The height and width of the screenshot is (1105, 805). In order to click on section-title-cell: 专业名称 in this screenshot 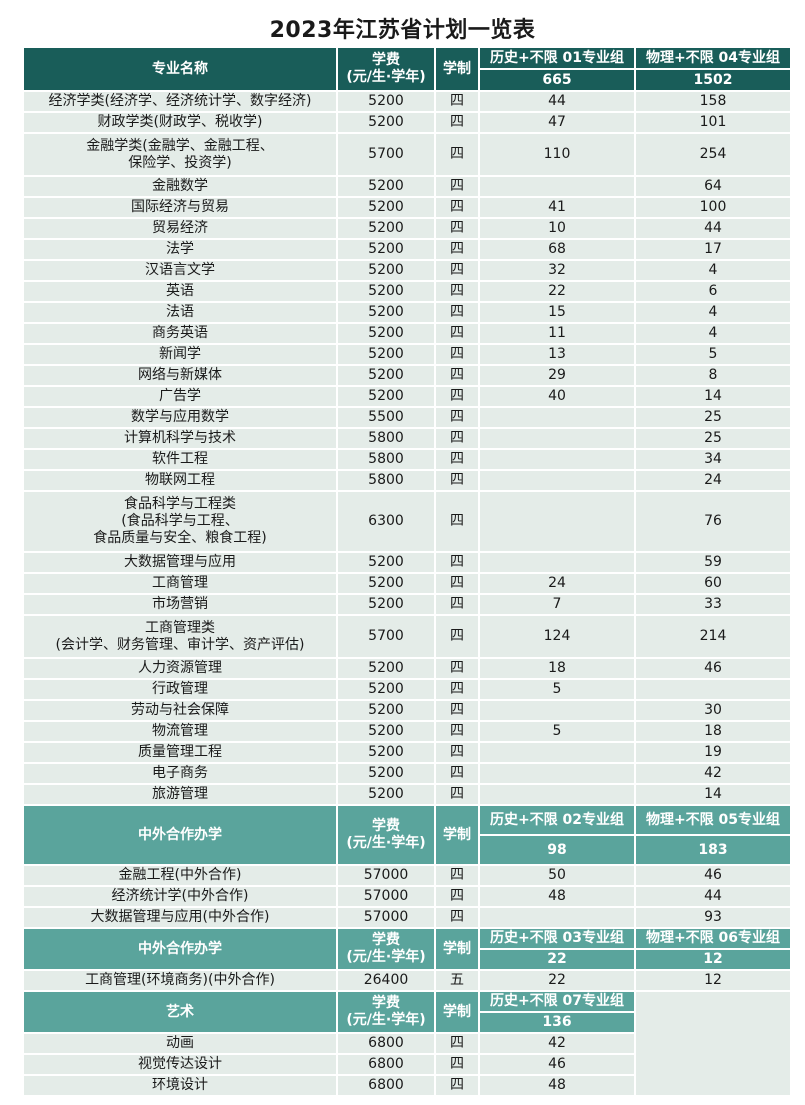, I will do `click(180, 69)`.